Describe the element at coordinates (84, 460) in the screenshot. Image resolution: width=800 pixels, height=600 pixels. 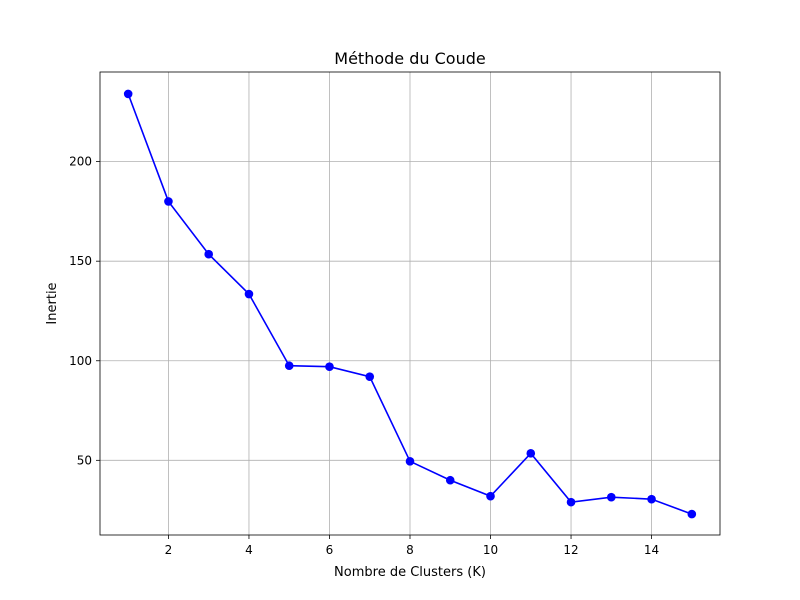
I see `y-tick-label: 50` at that location.